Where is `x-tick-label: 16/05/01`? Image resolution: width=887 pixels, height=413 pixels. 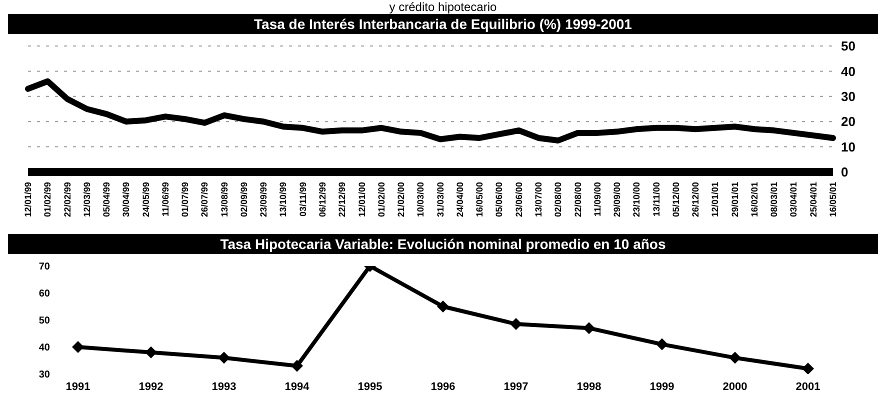 x-tick-label: 16/05/01 is located at coordinates (833, 200).